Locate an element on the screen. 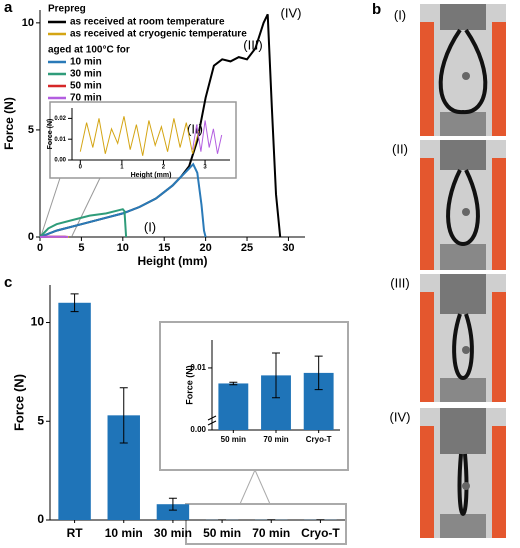 The width and height of the screenshot is (520, 548). legend-label: as received at room temperature is located at coordinates (147, 22).